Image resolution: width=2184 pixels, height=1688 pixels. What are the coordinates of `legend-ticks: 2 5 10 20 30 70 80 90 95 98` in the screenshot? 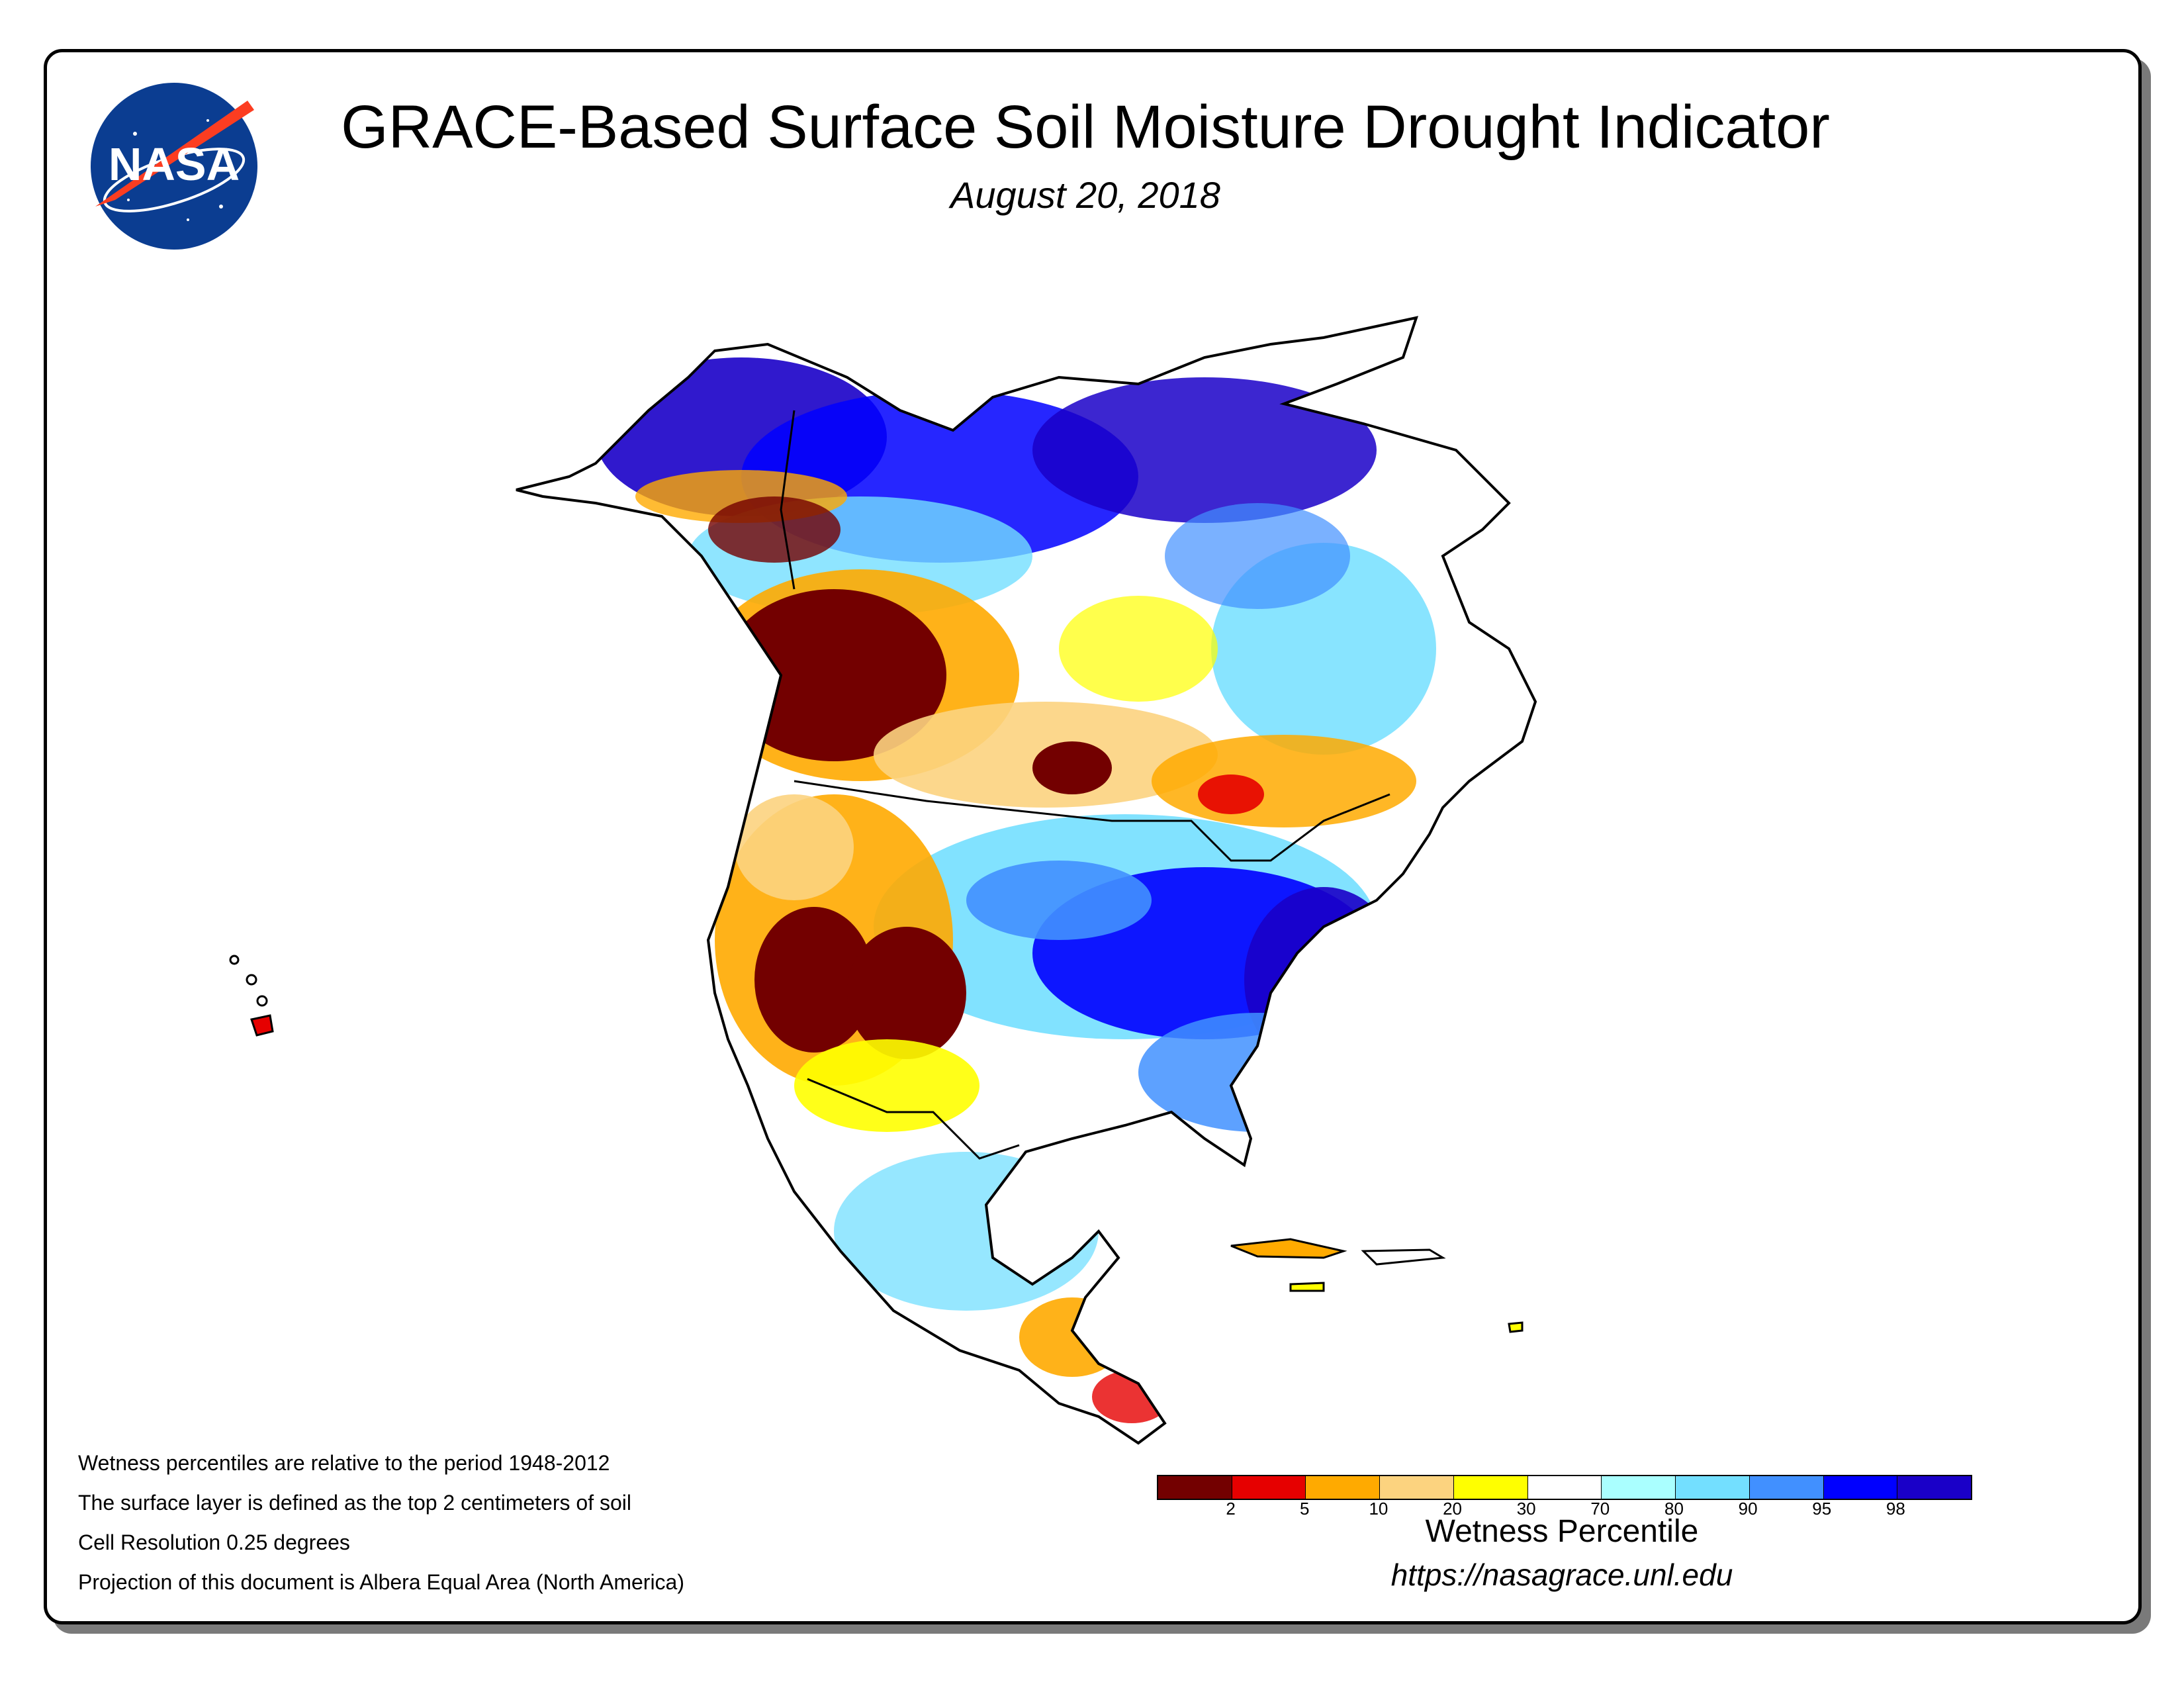 It's located at (1564, 1511).